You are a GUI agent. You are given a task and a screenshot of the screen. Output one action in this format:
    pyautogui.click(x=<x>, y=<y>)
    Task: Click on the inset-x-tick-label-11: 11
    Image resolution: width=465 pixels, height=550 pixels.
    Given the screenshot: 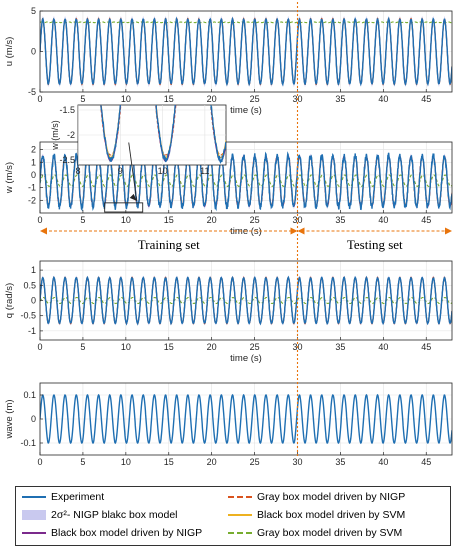 What is the action you would take?
    pyautogui.click(x=204, y=171)
    